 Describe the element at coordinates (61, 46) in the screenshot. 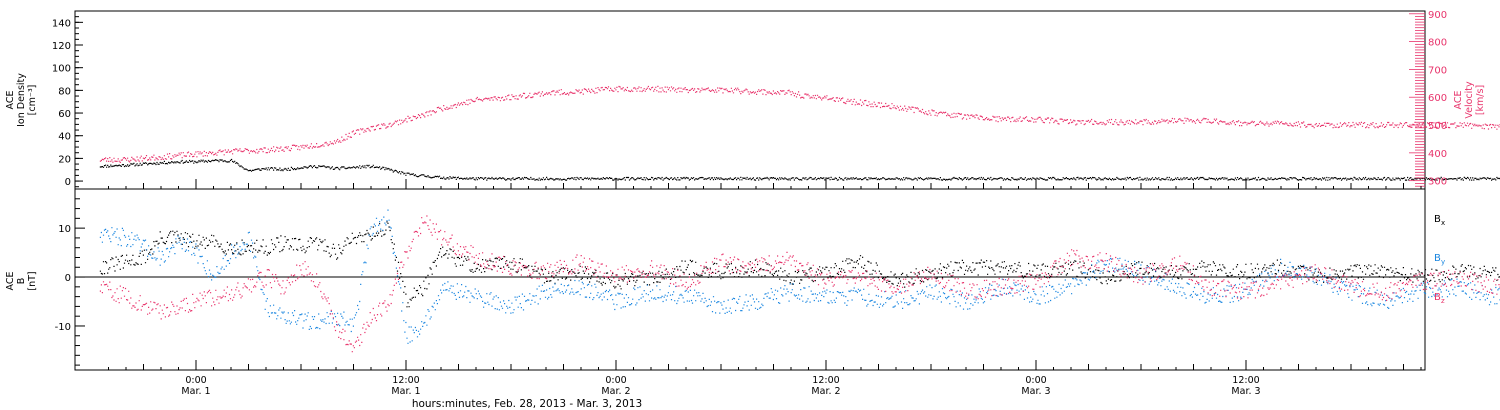

I see `density-tick-label: 120` at that location.